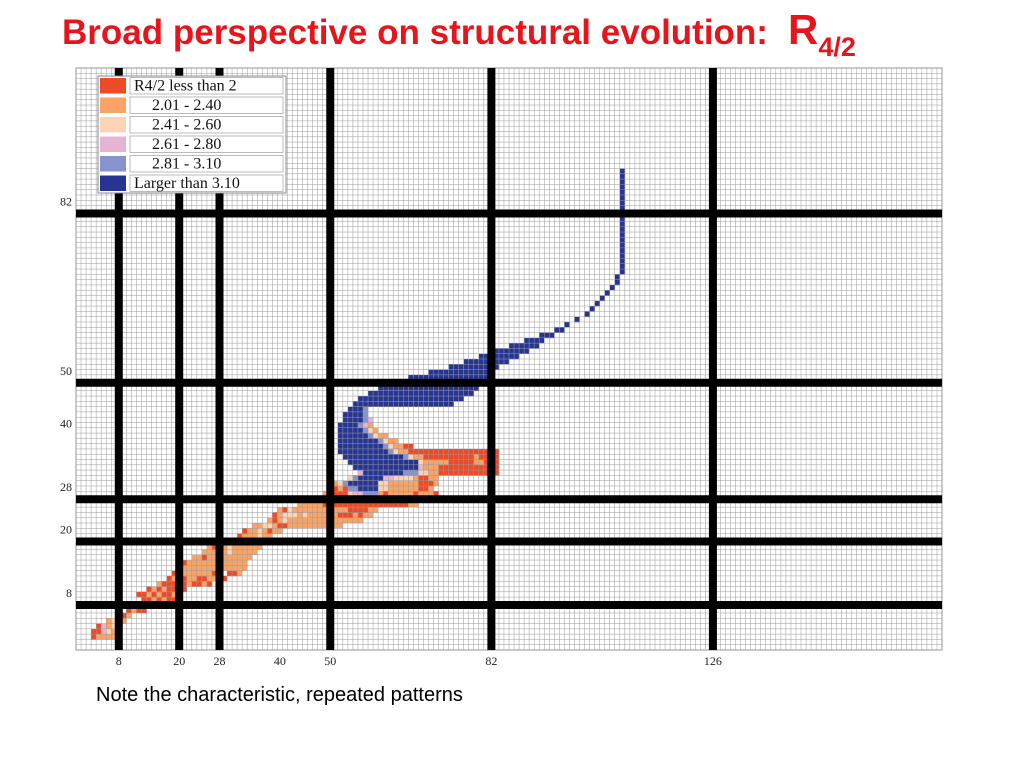 This screenshot has height=768, width=1024. What do you see at coordinates (187, 183) in the screenshot?
I see `legend-label: Larger than 3.10` at bounding box center [187, 183].